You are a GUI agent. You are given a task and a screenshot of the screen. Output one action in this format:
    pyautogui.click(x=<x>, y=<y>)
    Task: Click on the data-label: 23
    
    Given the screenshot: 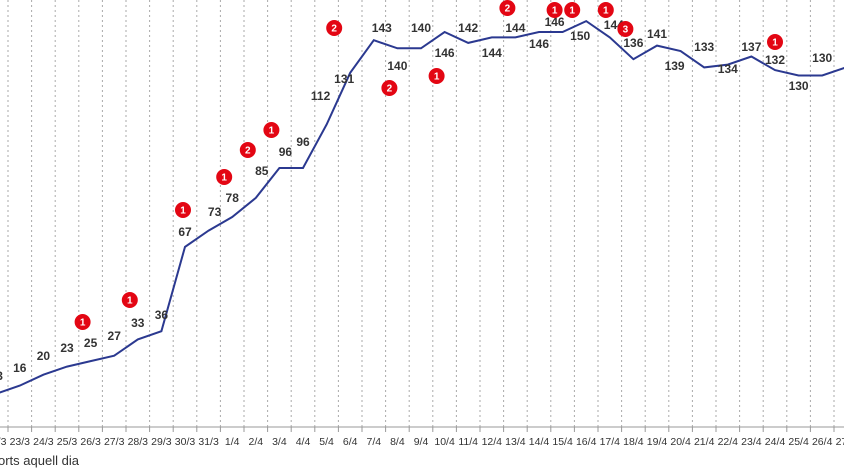 What is the action you would take?
    pyautogui.click(x=67, y=348)
    